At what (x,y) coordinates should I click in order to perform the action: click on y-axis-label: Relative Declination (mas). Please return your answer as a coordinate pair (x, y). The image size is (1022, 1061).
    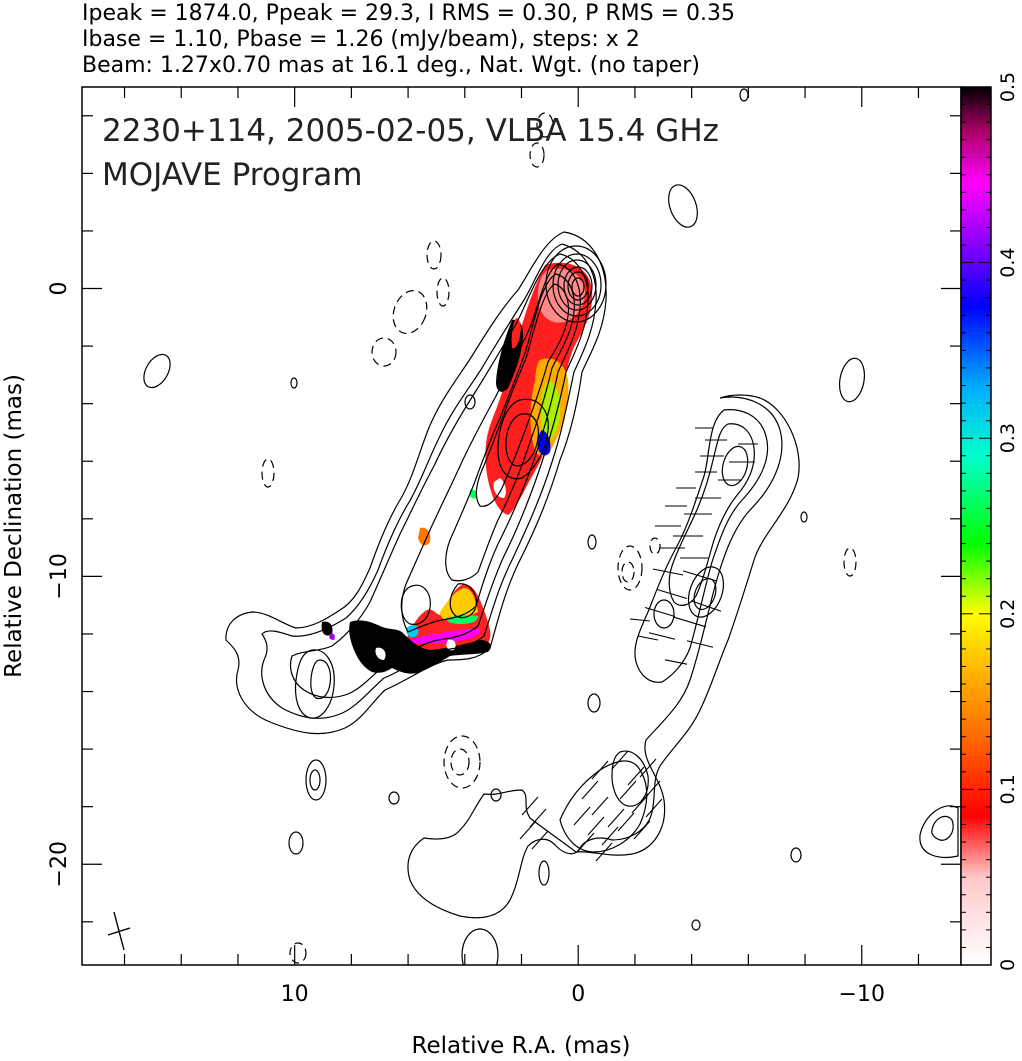
    Looking at the image, I should click on (14, 526).